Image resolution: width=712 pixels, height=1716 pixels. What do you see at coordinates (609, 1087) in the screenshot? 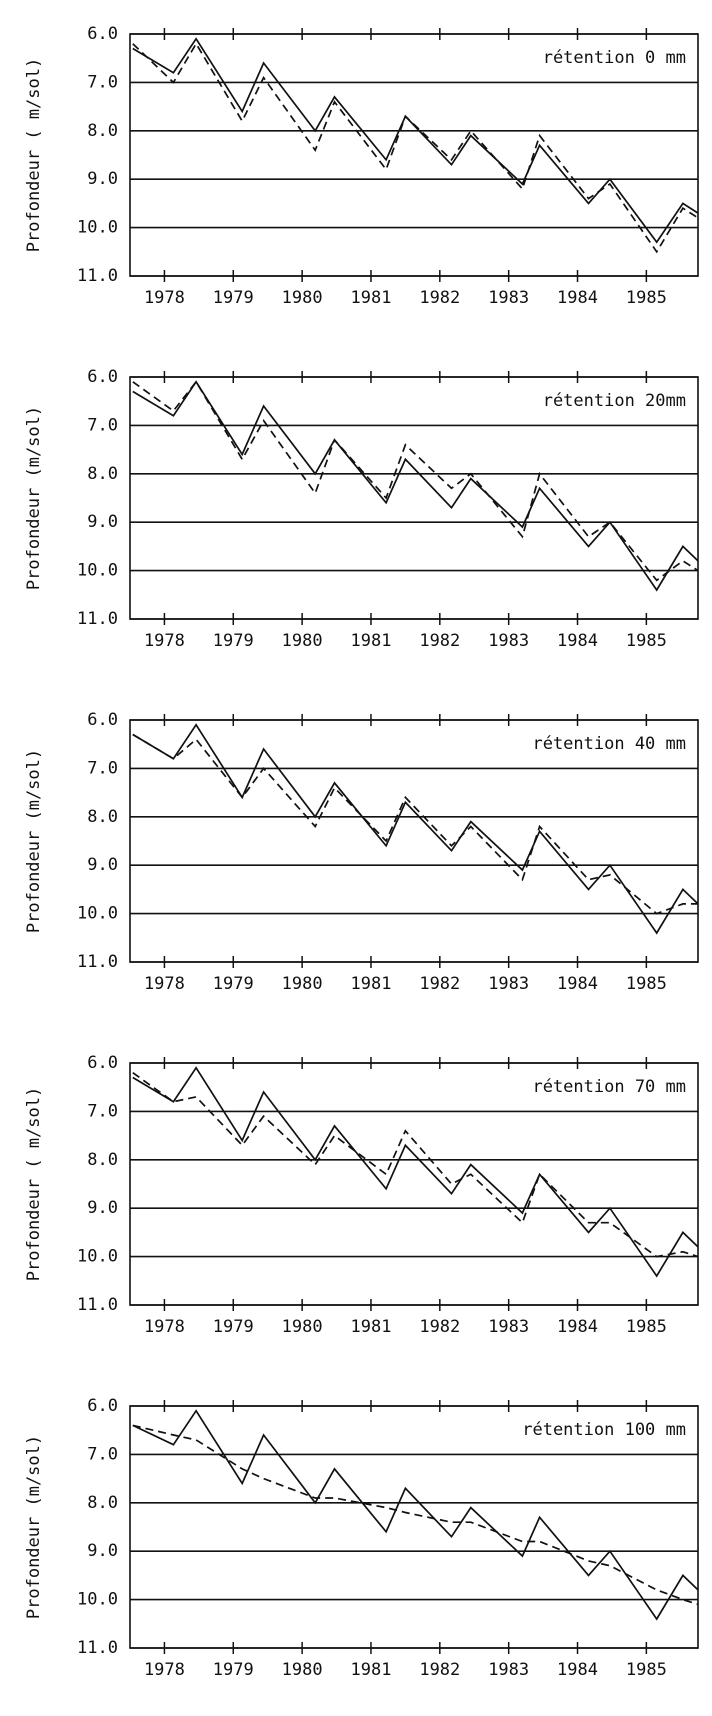
I see `panel-title: rétention 70 mm` at bounding box center [609, 1087].